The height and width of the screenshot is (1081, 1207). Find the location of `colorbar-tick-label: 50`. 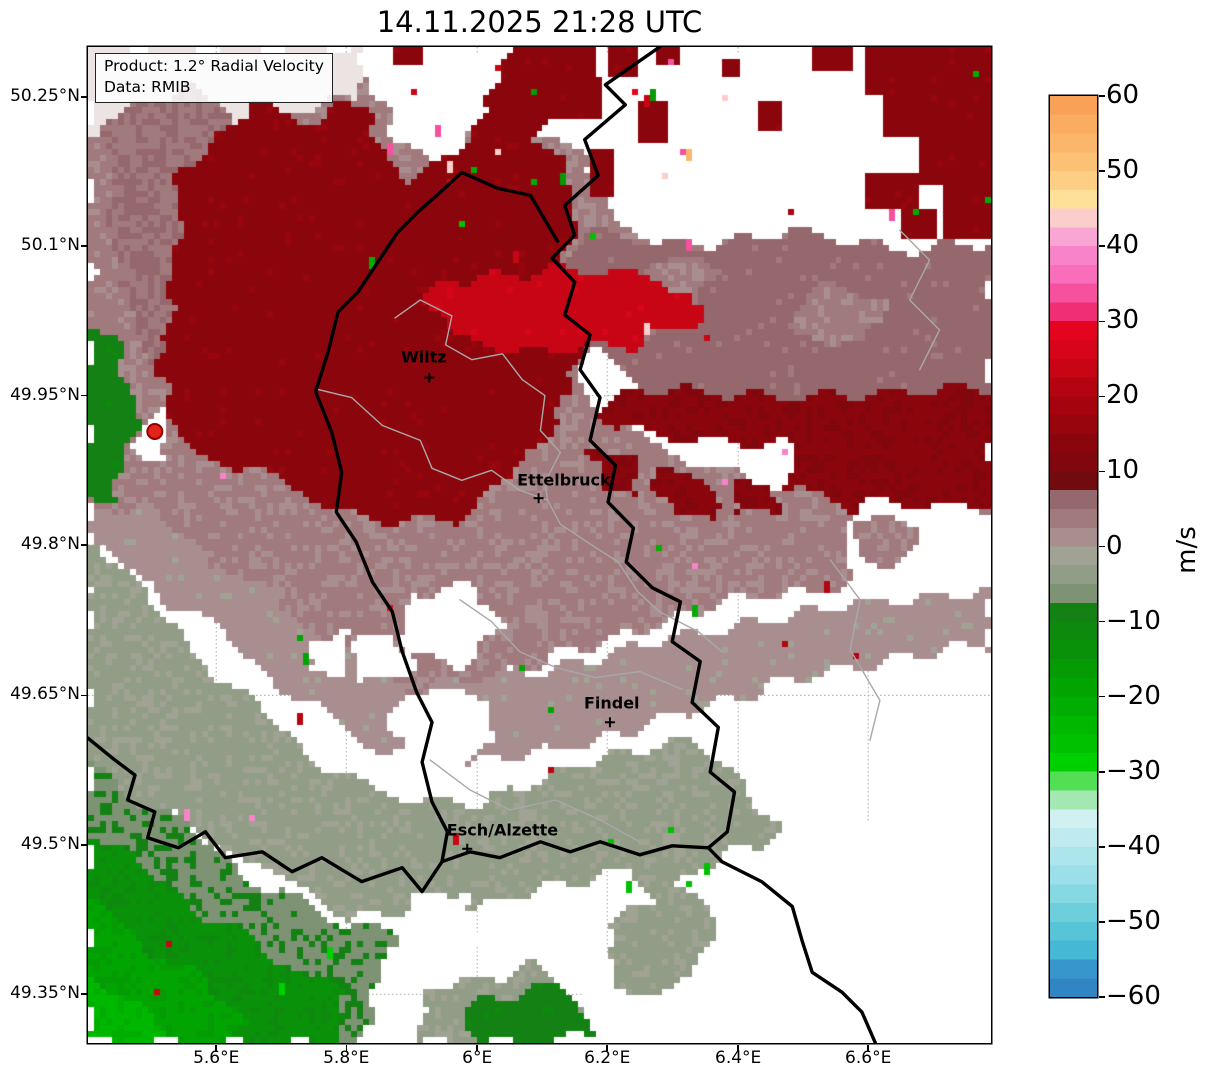

colorbar-tick-label: 50 is located at coordinates (1123, 170).